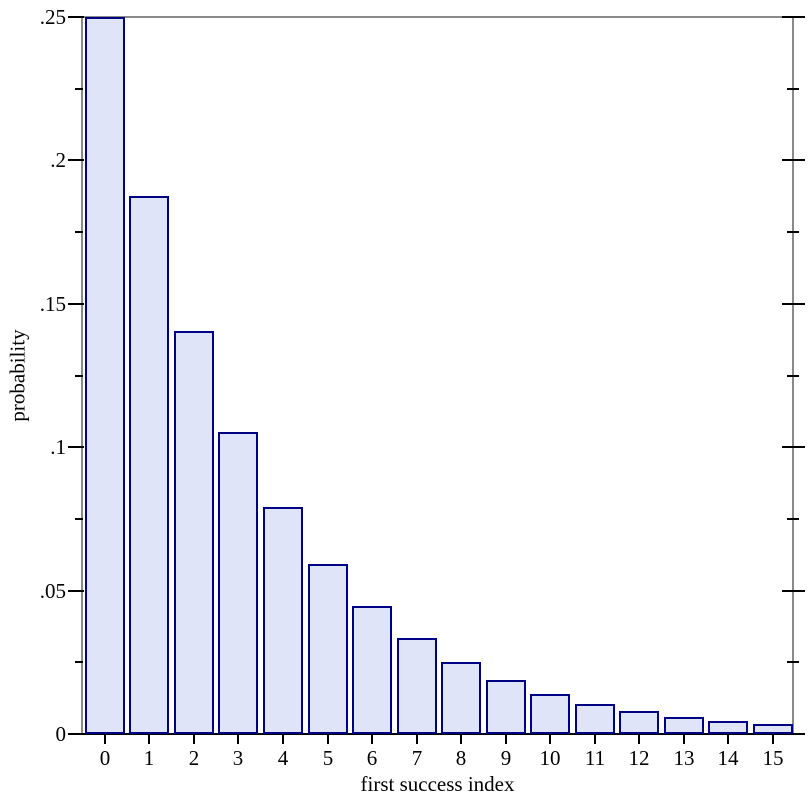  I want to click on y-axis-title-text: probability, so click(17, 375).